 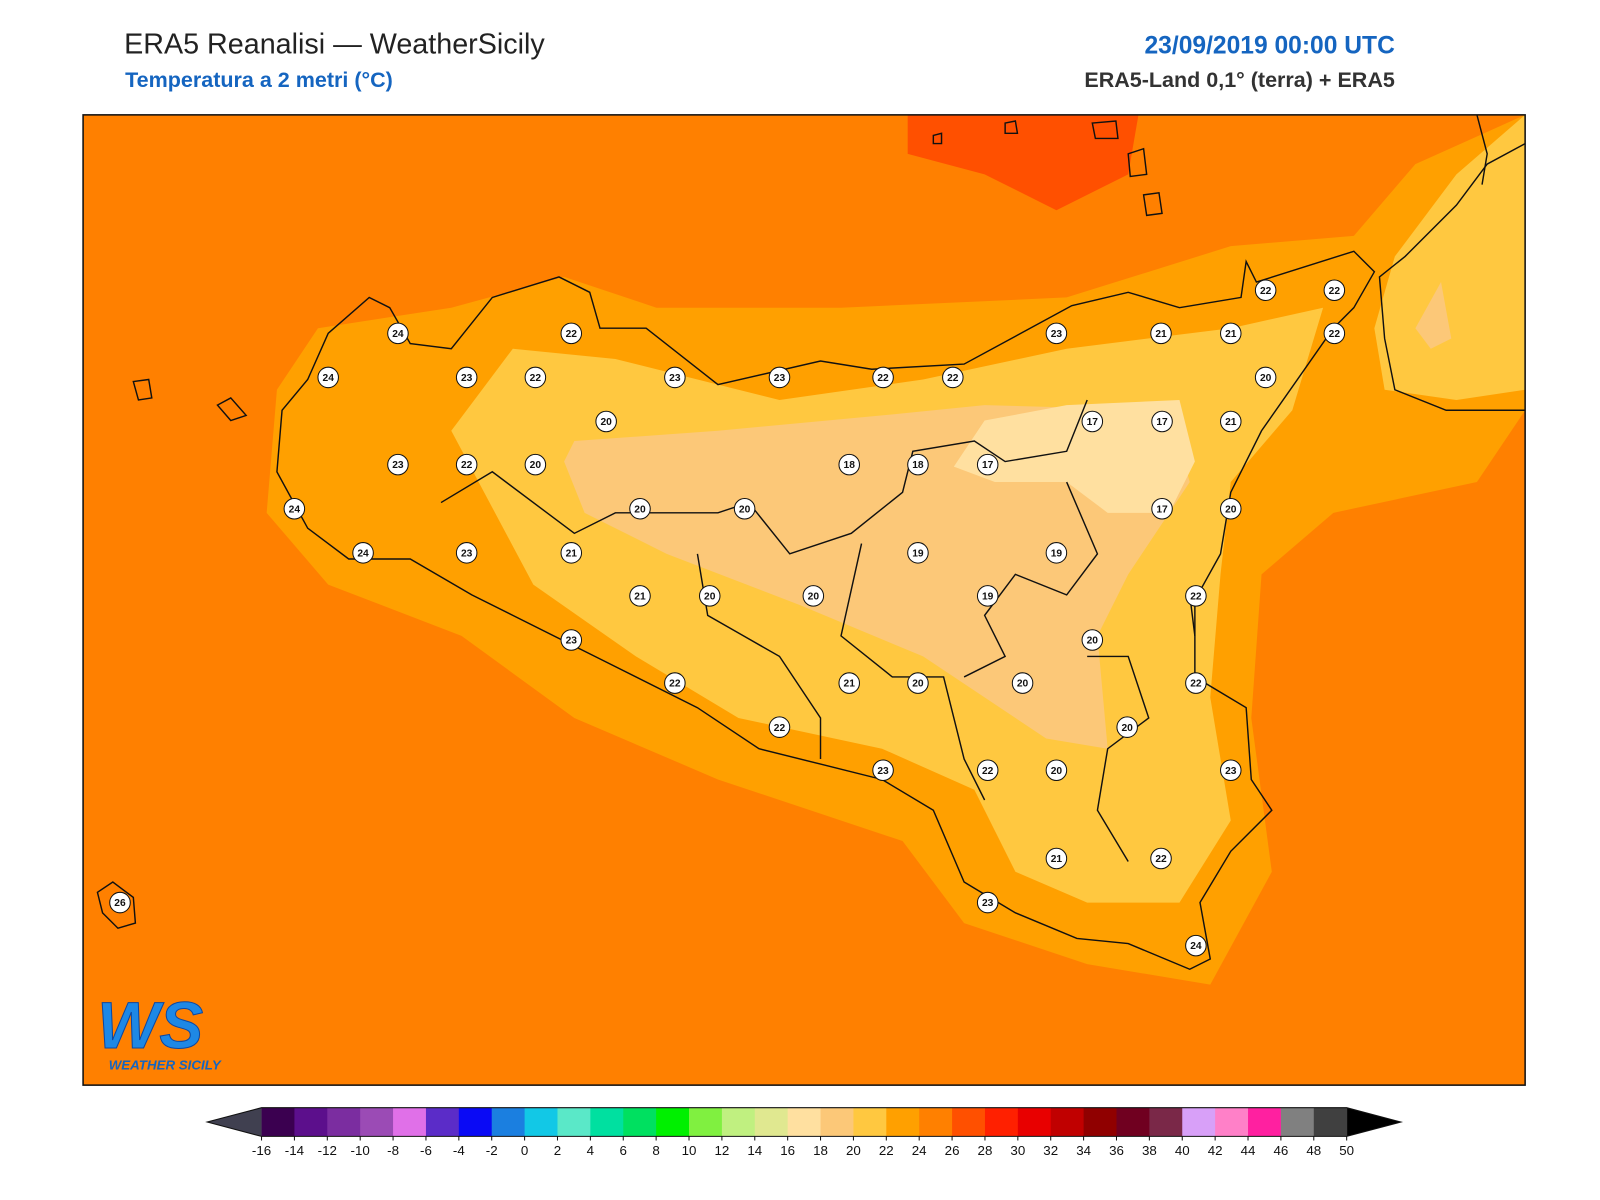 What do you see at coordinates (1182, 1150) in the screenshot?
I see `colorbar-tick-label: 40` at bounding box center [1182, 1150].